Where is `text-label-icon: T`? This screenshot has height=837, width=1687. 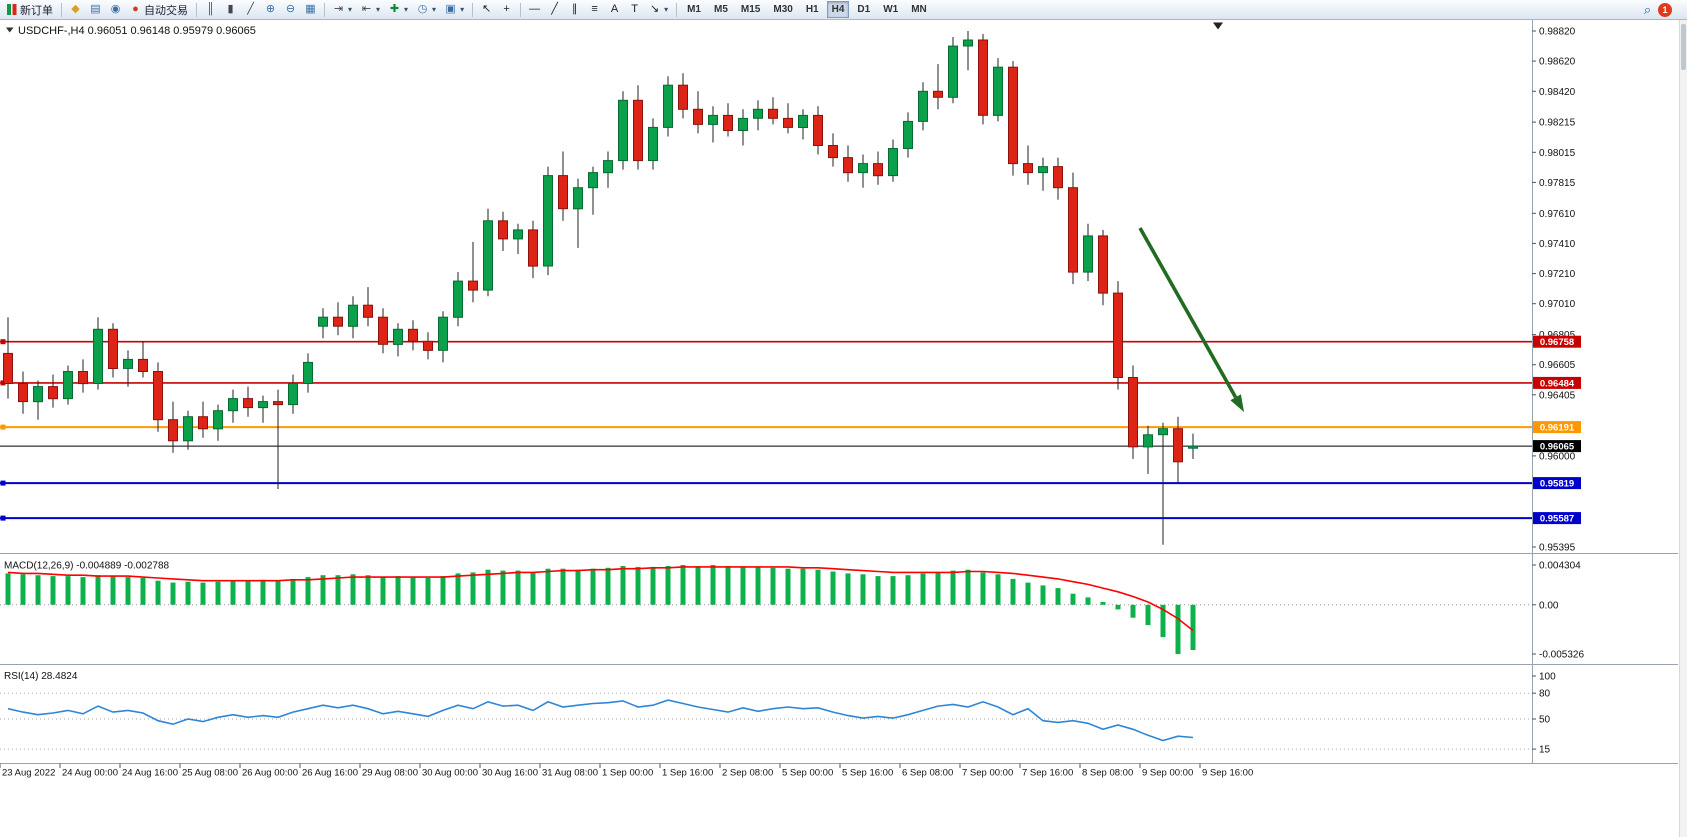 text-label-icon: T is located at coordinates (634, 9).